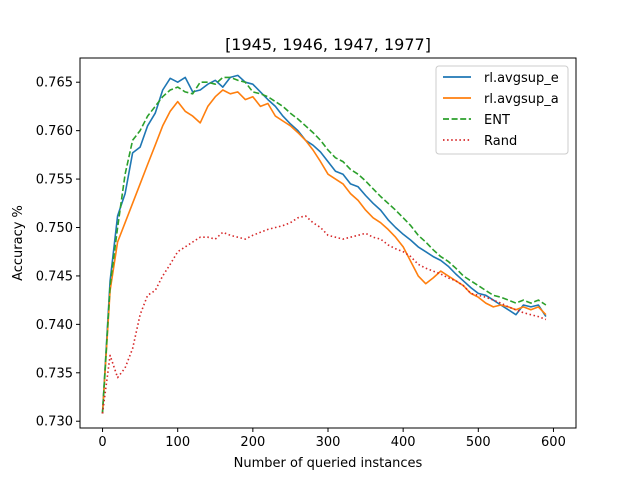  What do you see at coordinates (54, 373) in the screenshot?
I see `y-tick-label: 0.735` at bounding box center [54, 373].